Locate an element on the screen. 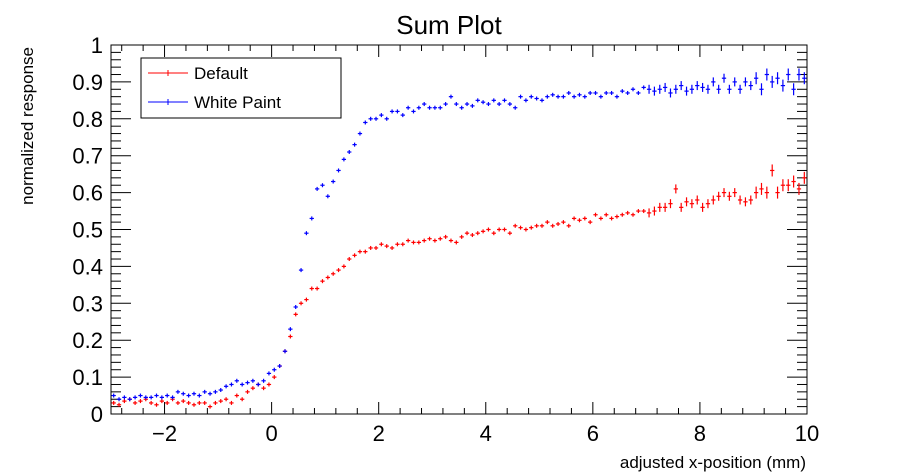  y-tick-label: 0.8 is located at coordinates (87, 119).